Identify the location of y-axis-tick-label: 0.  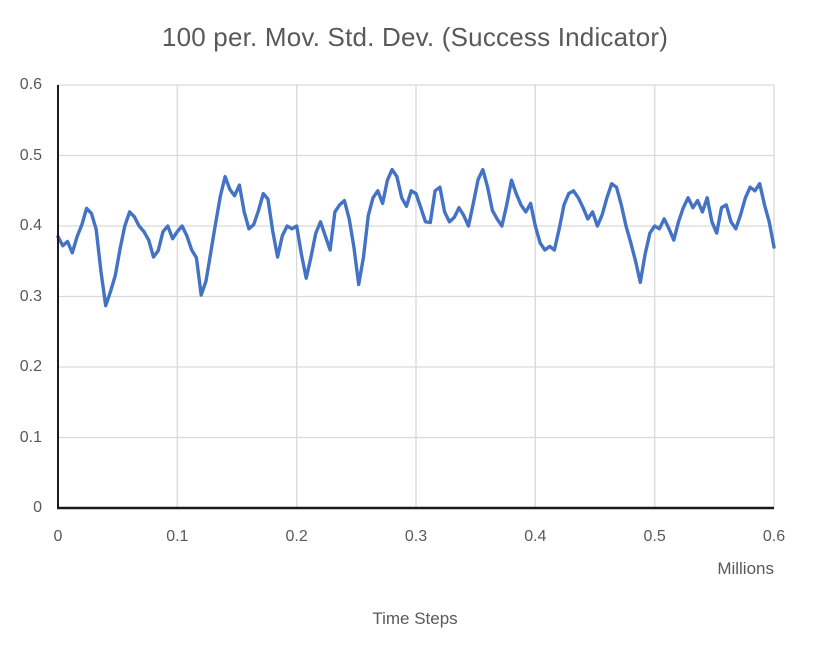
(37, 507).